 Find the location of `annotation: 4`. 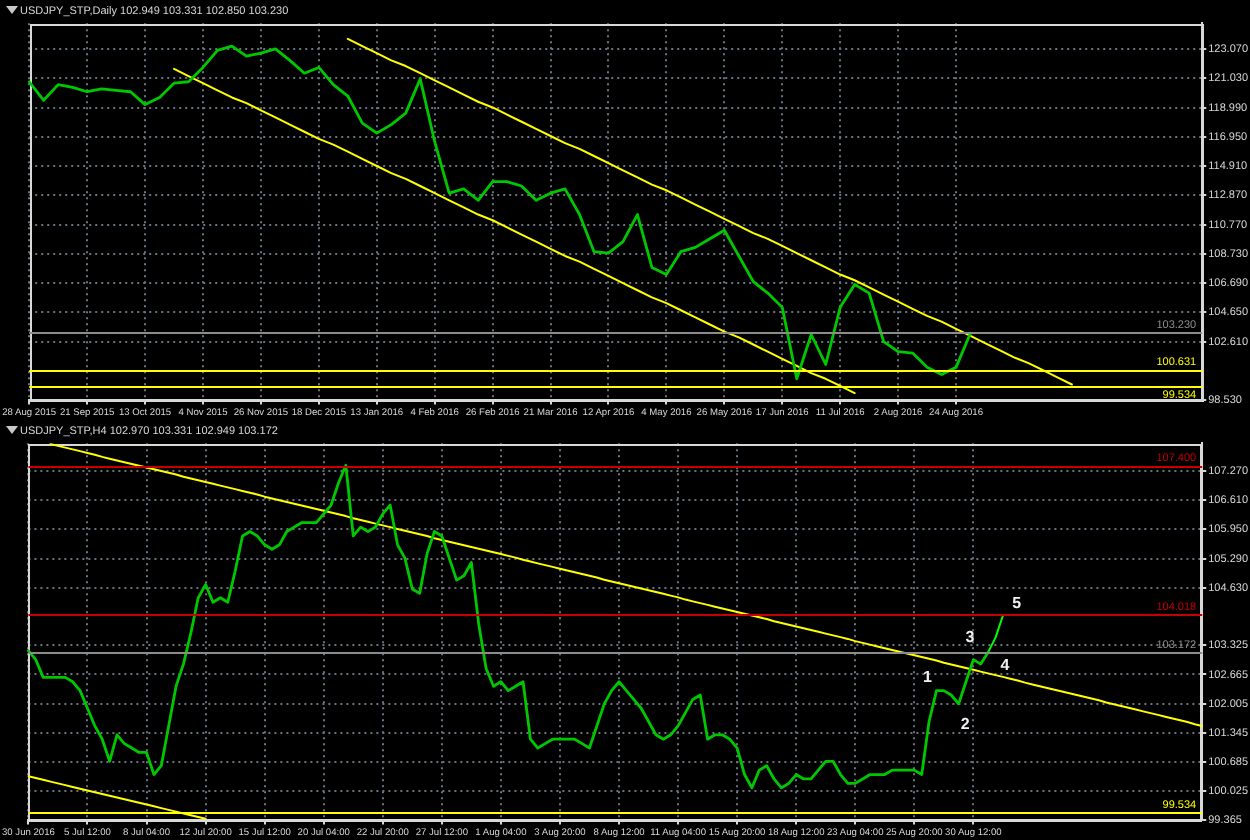

annotation: 4 is located at coordinates (1005, 664).